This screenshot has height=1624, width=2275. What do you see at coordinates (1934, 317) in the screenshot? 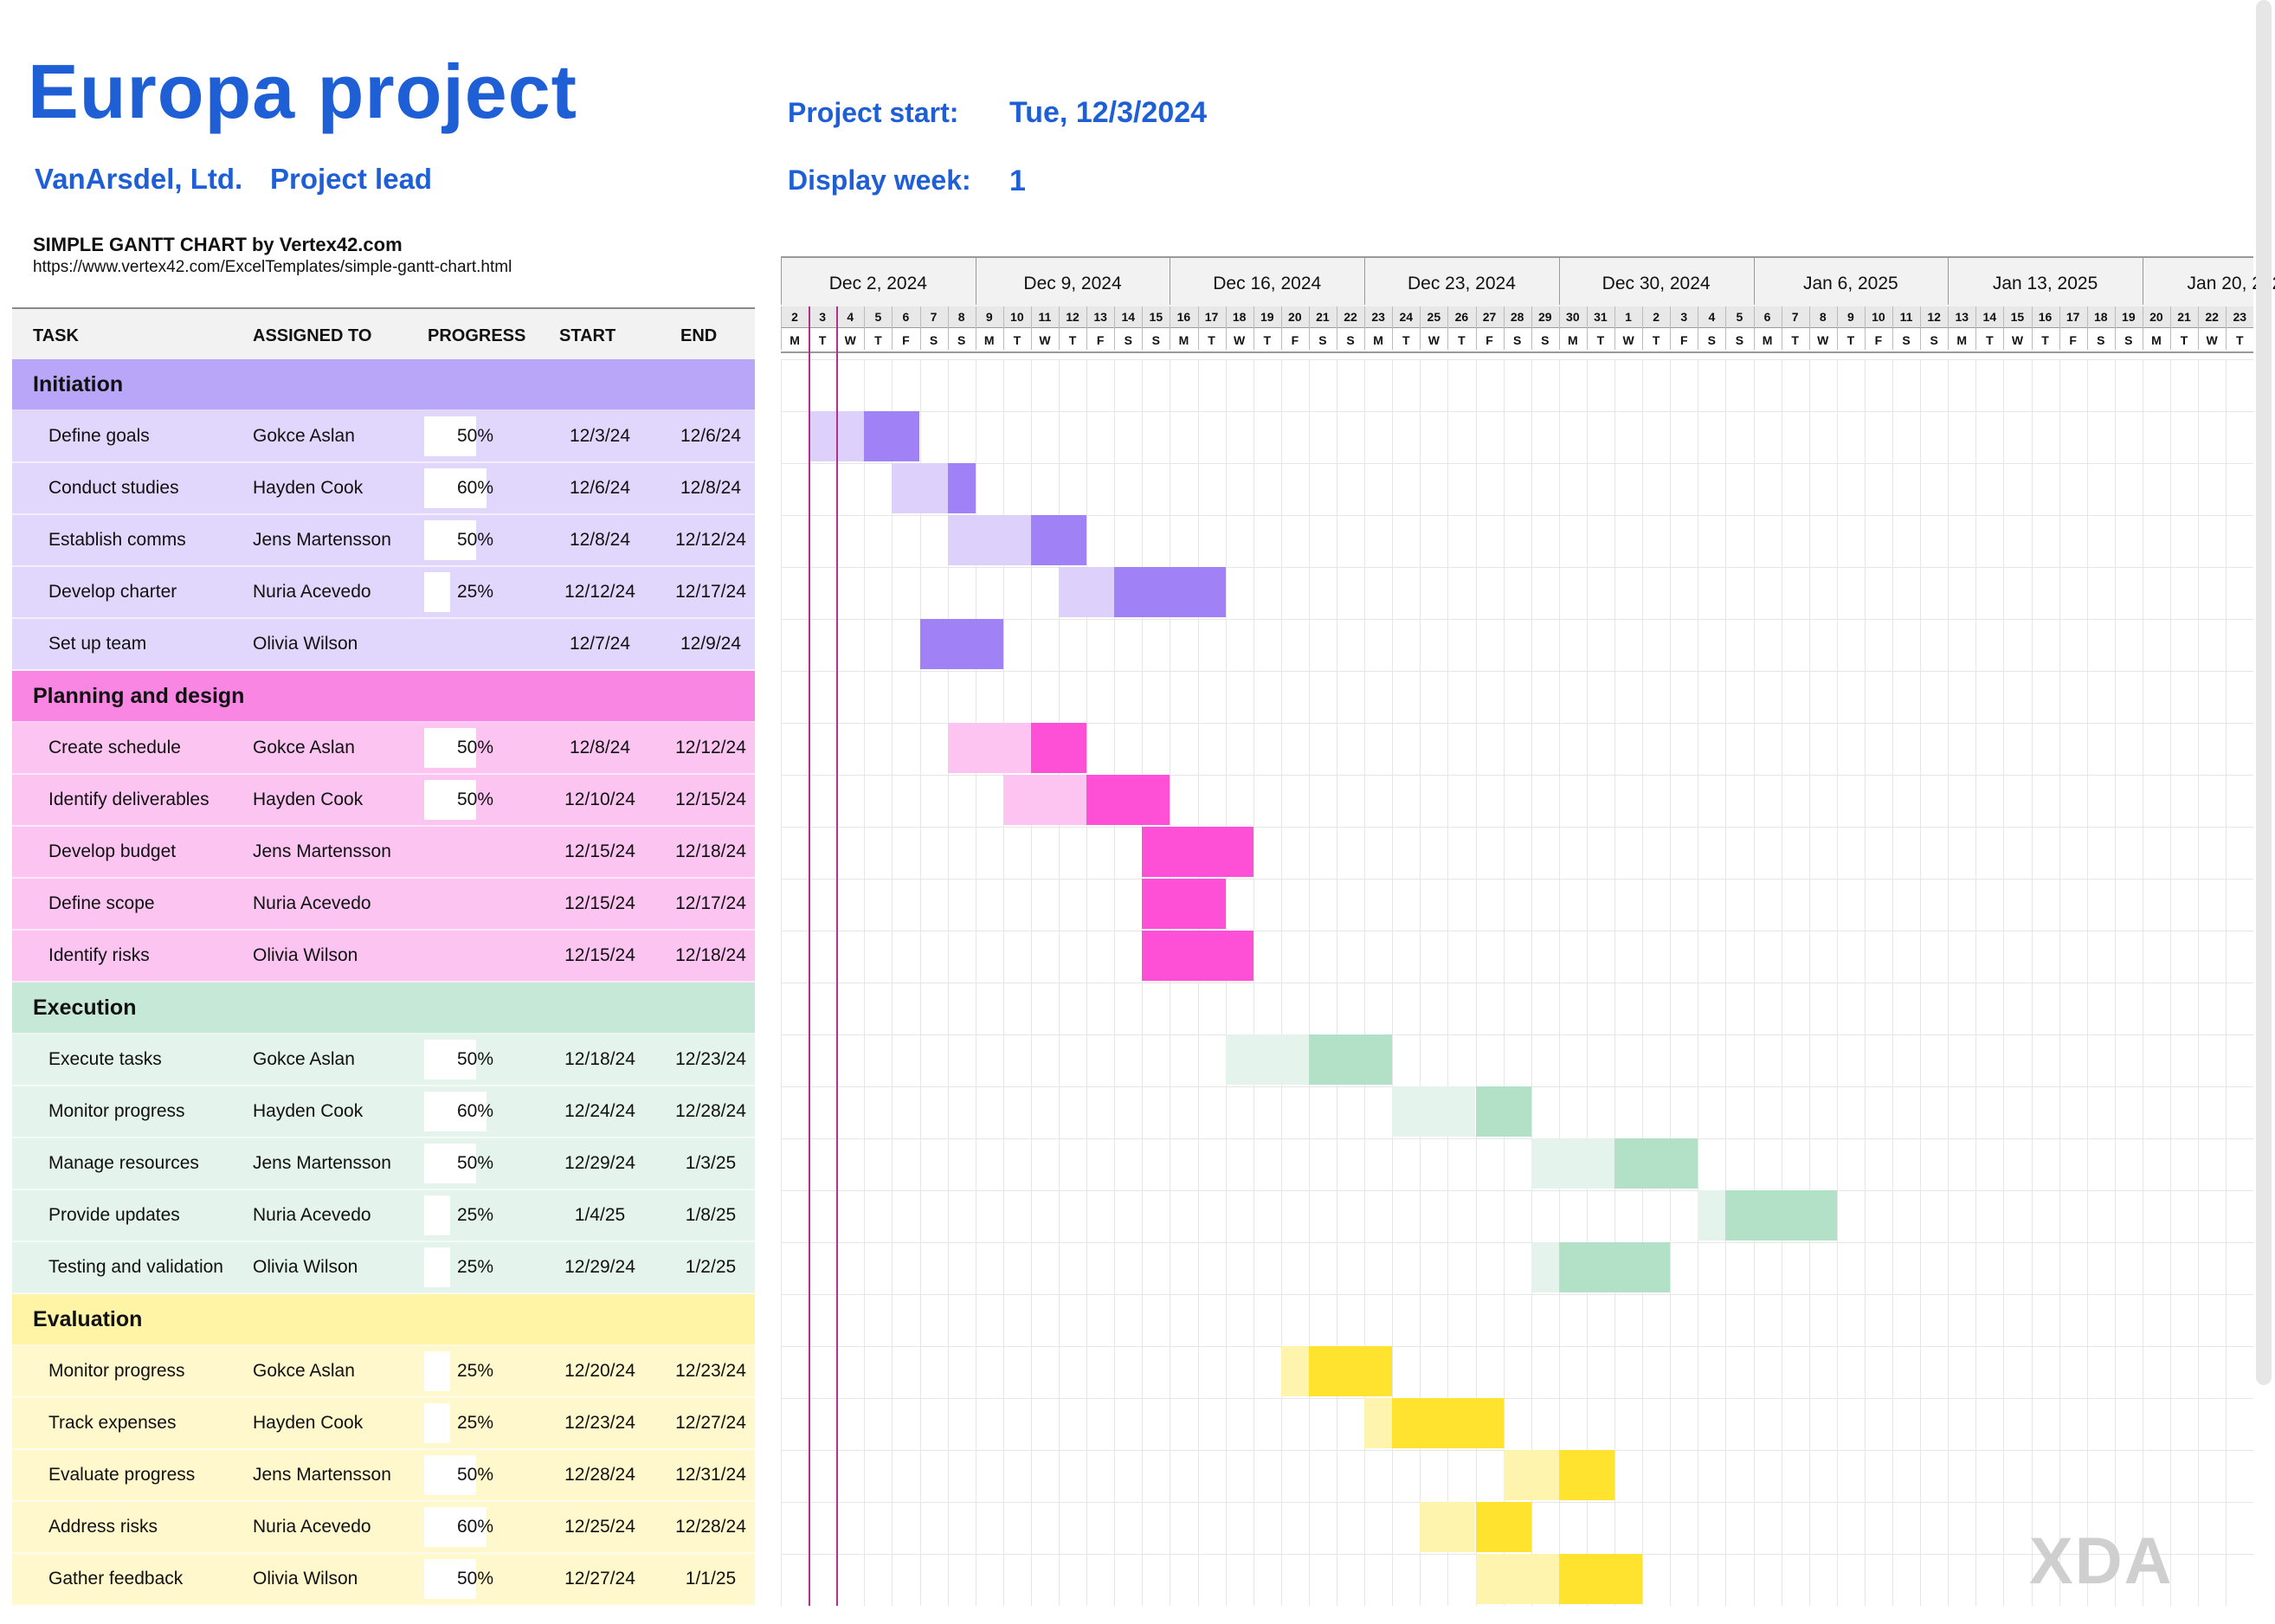
I see `day-number: 12` at bounding box center [1934, 317].